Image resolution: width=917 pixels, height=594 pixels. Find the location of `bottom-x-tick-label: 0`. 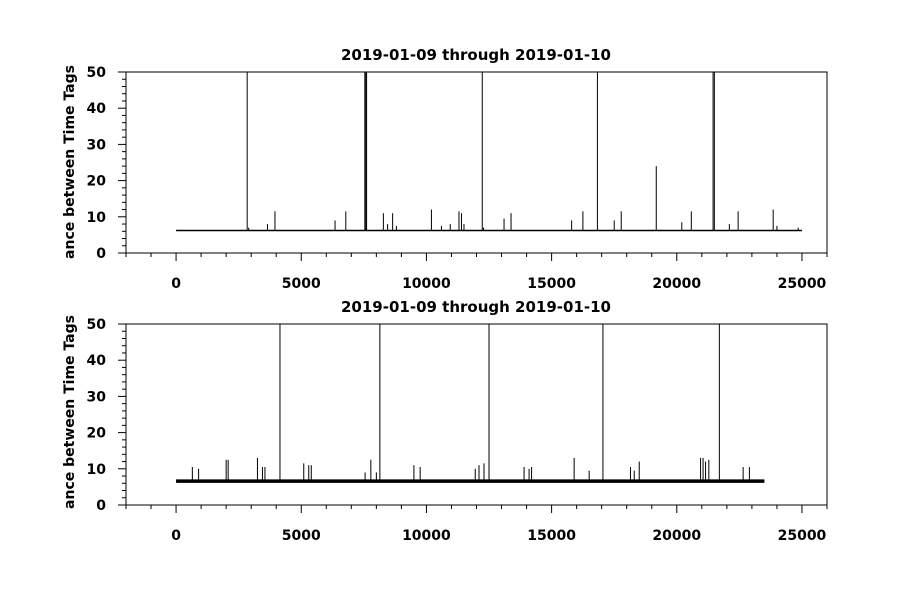

bottom-x-tick-label: 0 is located at coordinates (176, 536).